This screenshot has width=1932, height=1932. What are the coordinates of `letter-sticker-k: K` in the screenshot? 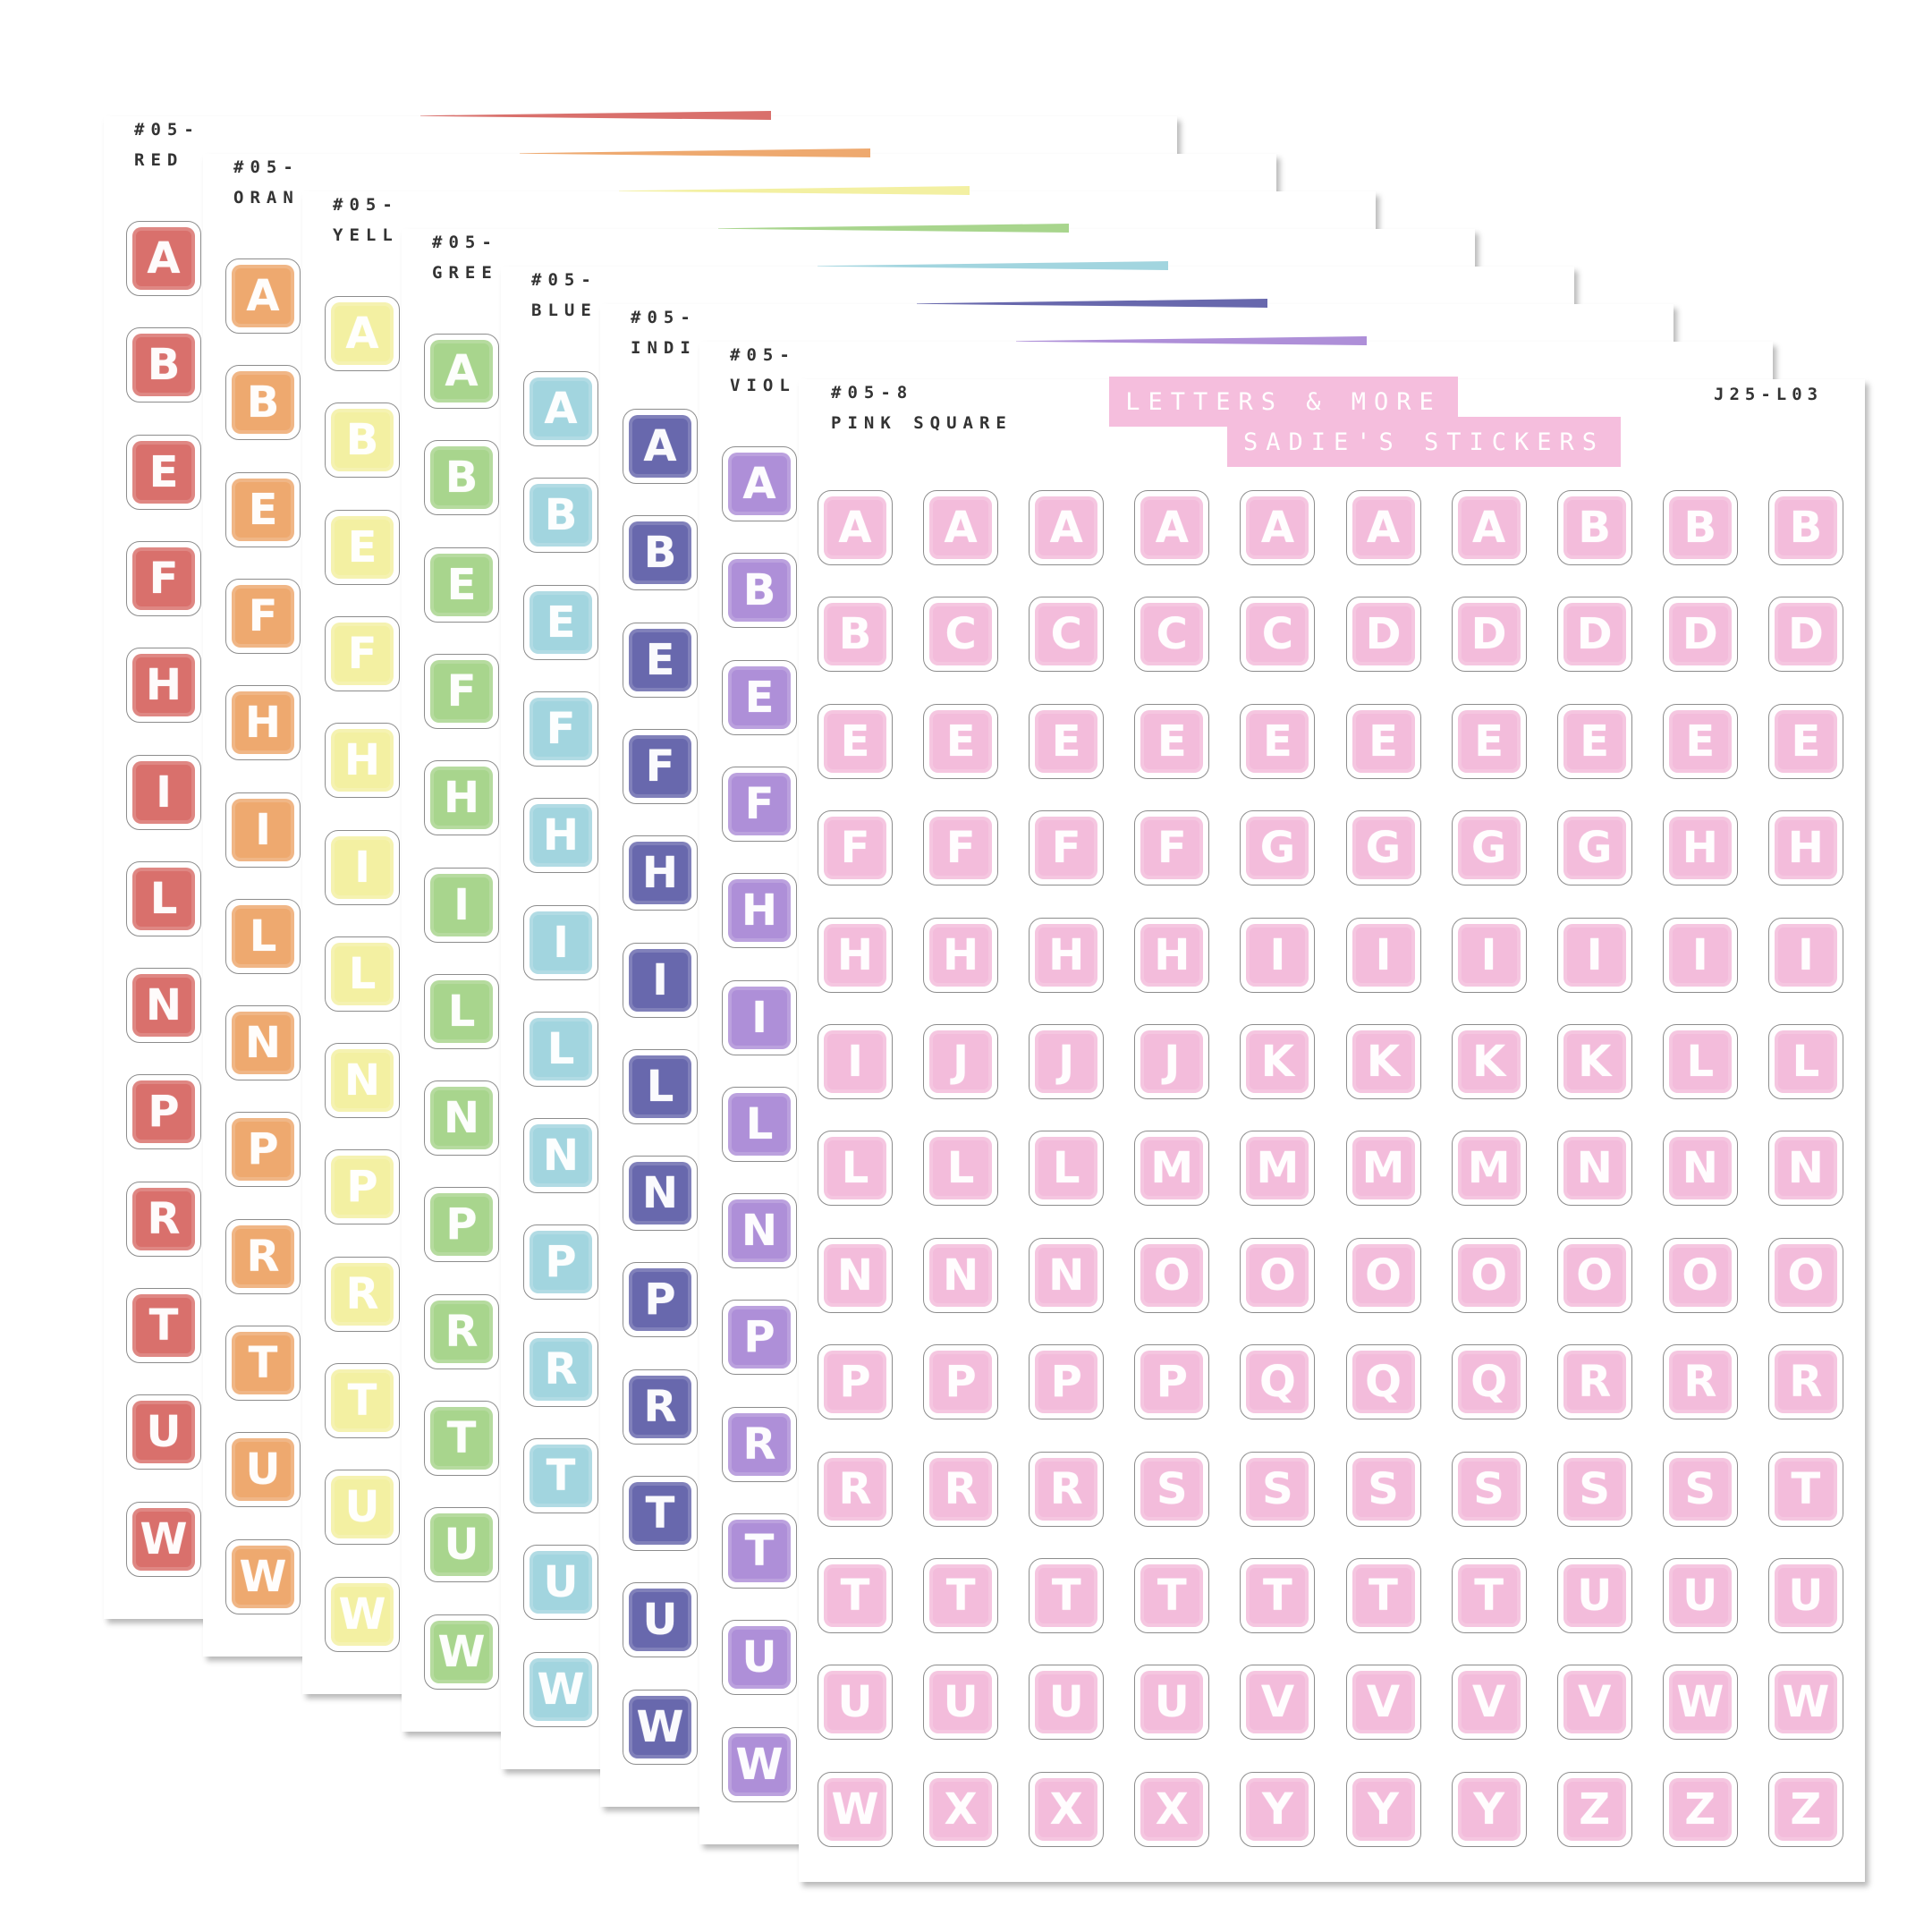 It's located at (1278, 1061).